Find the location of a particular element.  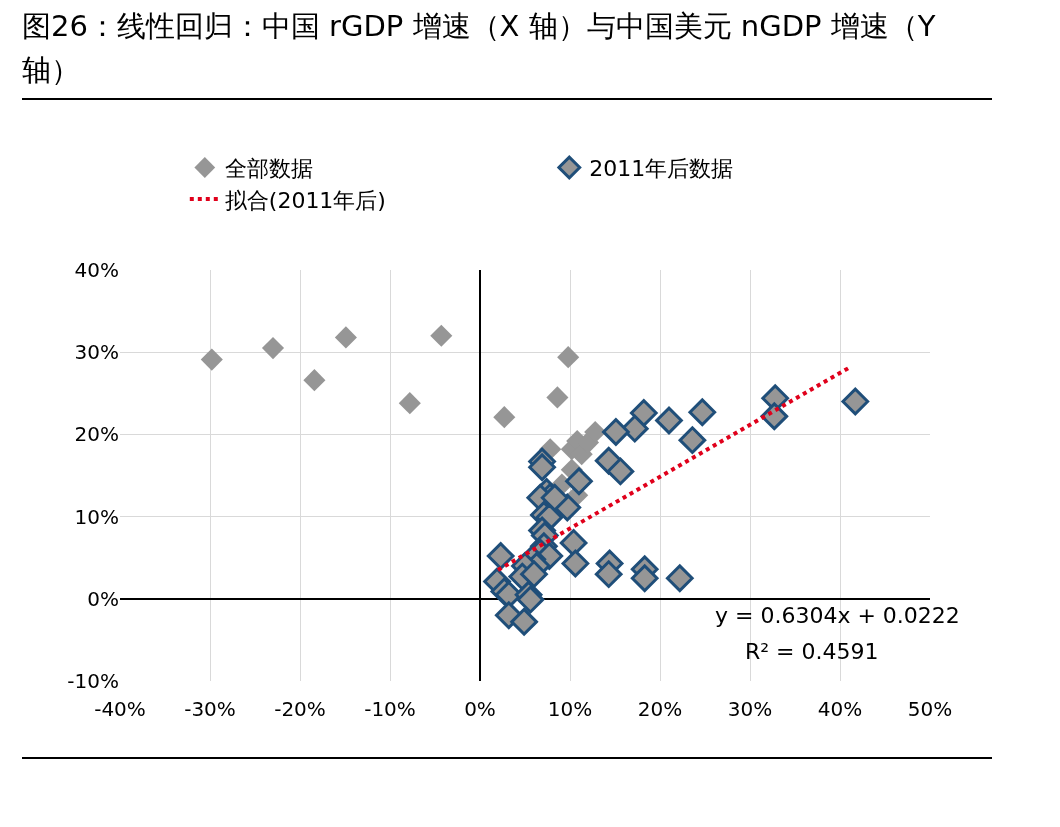

x-tick-label: -40% is located at coordinates (120, 709).